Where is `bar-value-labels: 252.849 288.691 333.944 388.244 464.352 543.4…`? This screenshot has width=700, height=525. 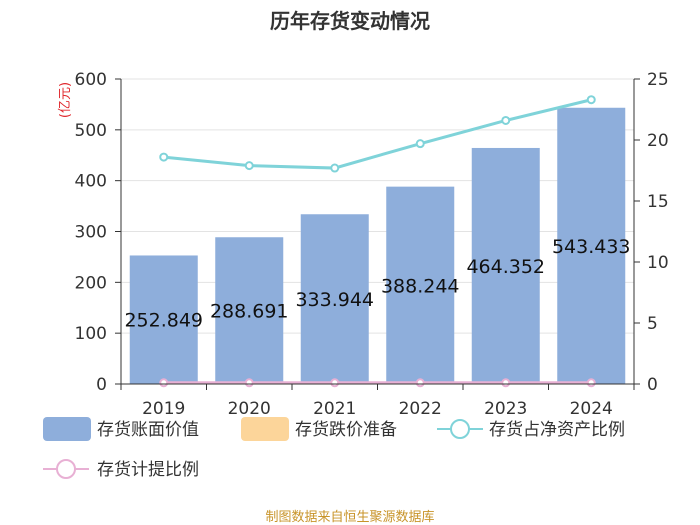
bar-value-labels: 252.849 288.691 333.944 388.244 464.352 543.4… is located at coordinates (377, 284).